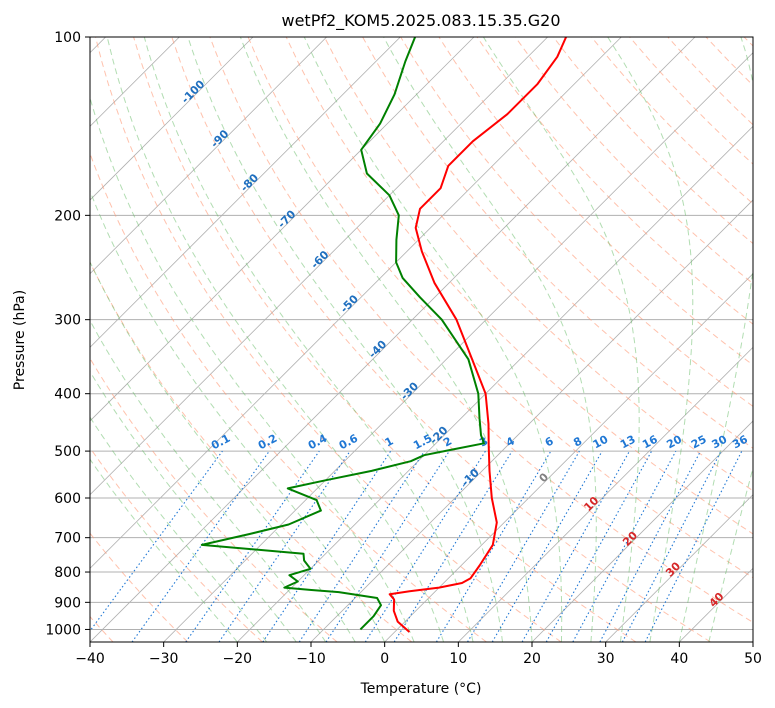 This screenshot has width=775, height=708. I want to click on x-tick-label: −40, so click(90, 659).